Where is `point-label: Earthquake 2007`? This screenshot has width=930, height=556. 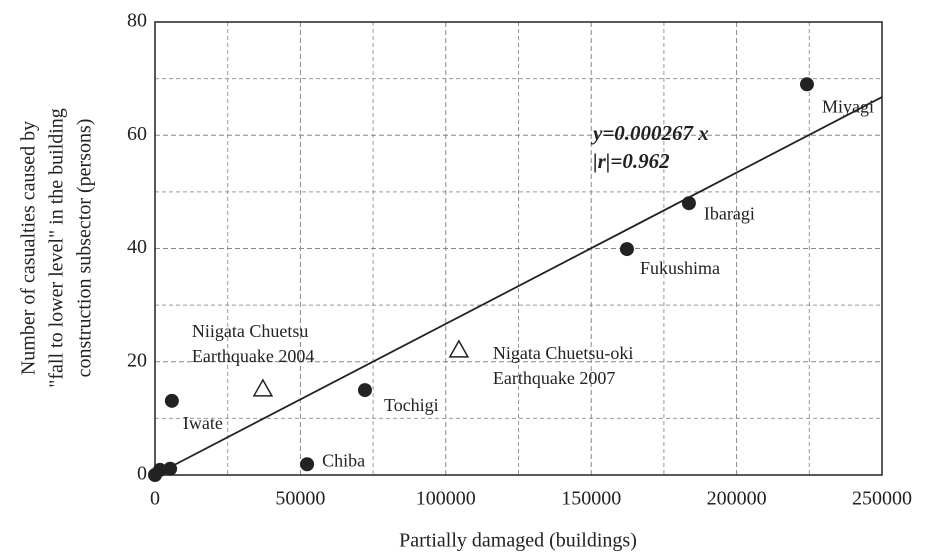 point-label: Earthquake 2007 is located at coordinates (554, 378).